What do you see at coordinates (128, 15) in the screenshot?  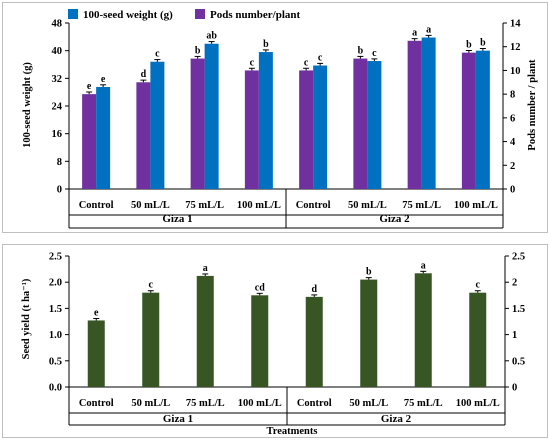 I see `legend-label-seed-weight: 100-seed weight (g)` at bounding box center [128, 15].